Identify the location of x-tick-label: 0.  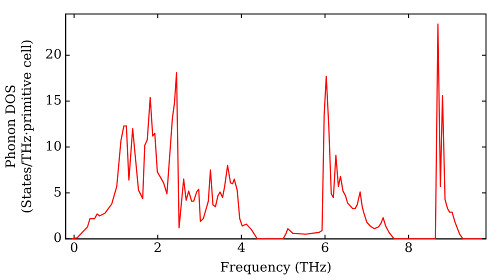
(74, 248).